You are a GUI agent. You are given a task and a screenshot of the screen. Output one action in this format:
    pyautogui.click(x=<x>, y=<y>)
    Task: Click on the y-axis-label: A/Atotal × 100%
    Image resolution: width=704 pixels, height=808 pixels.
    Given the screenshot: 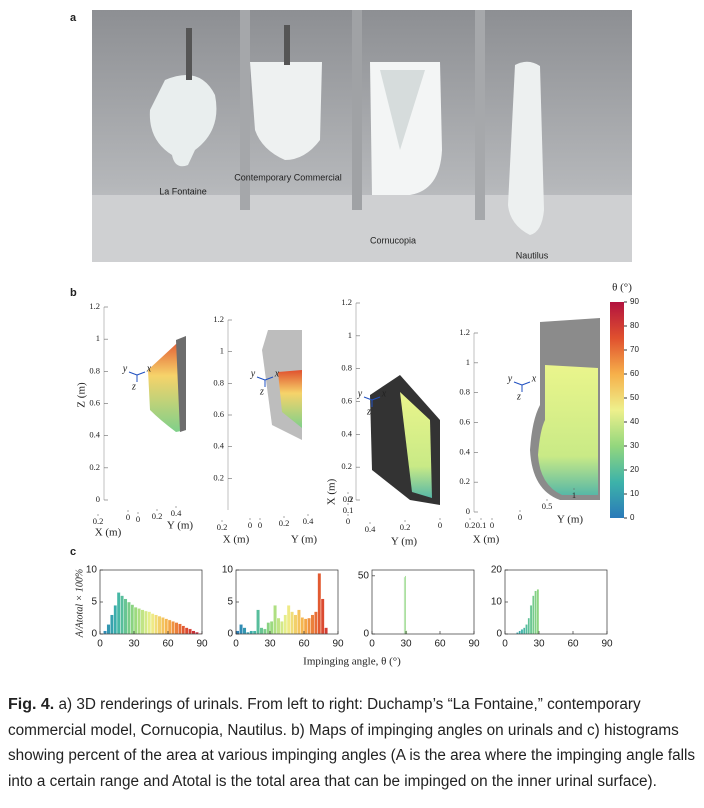 What is the action you would take?
    pyautogui.click(x=79, y=603)
    